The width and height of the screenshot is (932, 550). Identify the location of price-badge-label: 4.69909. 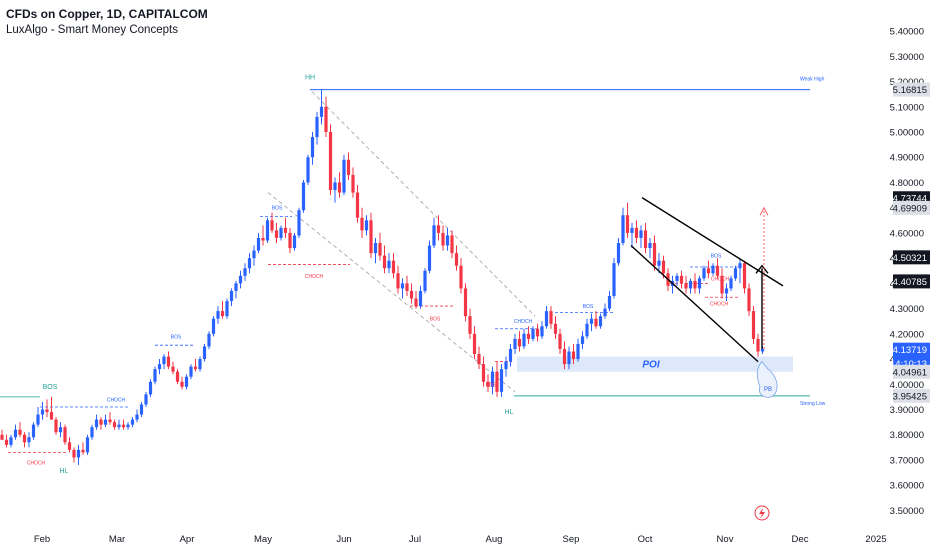
(910, 208).